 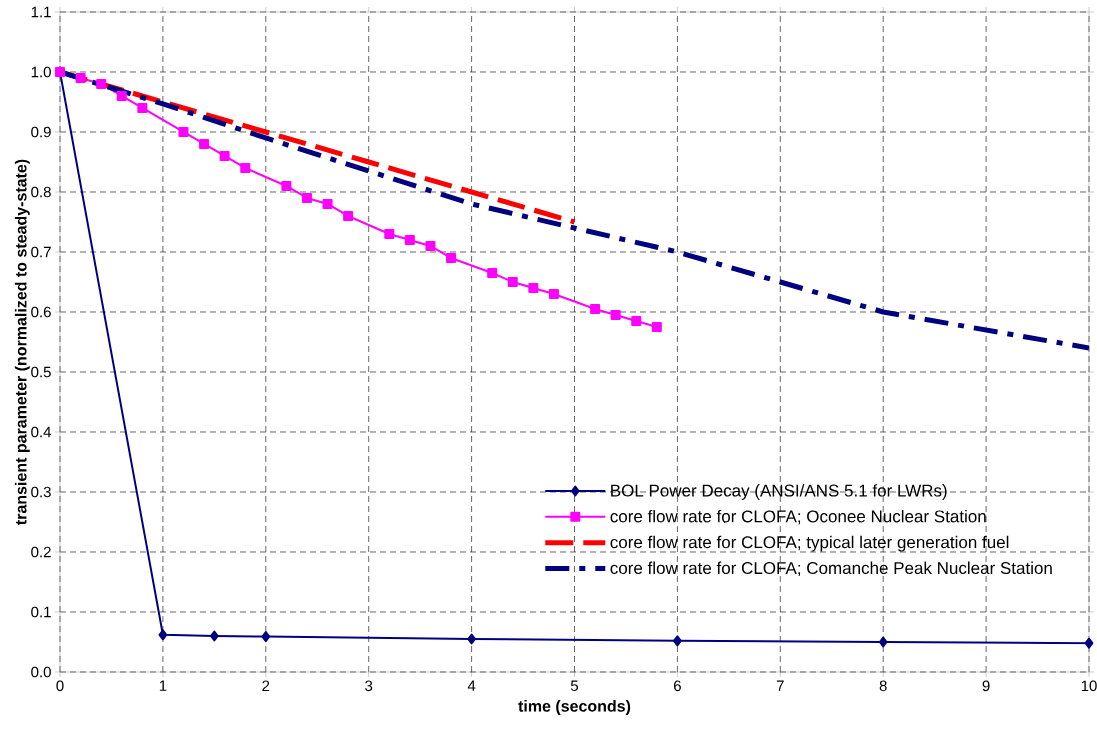 I want to click on x-tick-label: 6, so click(x=677, y=686).